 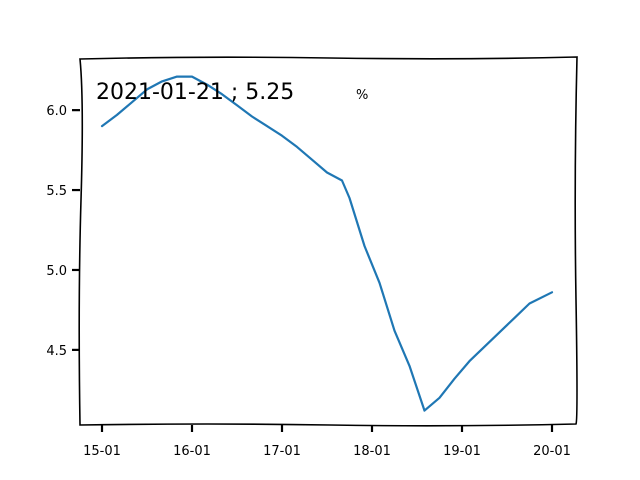 What do you see at coordinates (372, 451) in the screenshot?
I see `x-tick-label: 18-01` at bounding box center [372, 451].